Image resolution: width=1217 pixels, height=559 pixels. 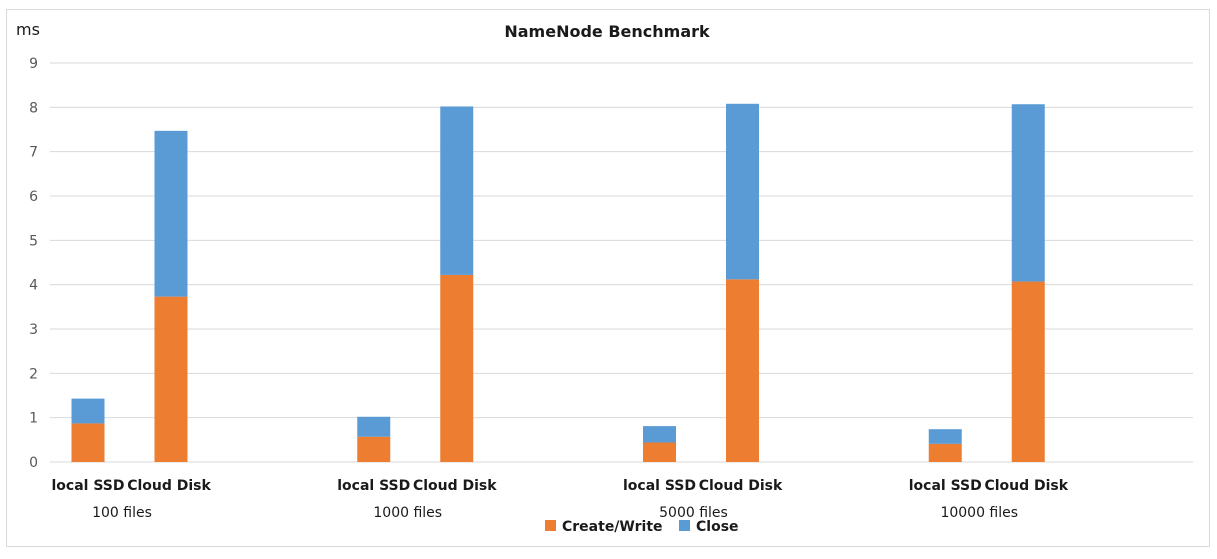 I want to click on legend-label: Create/Write, so click(x=612, y=527).